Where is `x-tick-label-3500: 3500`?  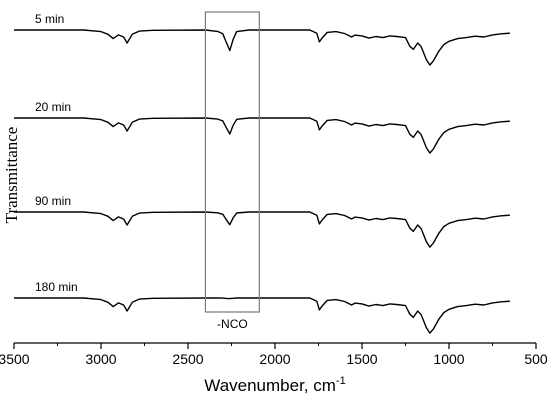
x-tick-label-3500: 3500 is located at coordinates (15, 359).